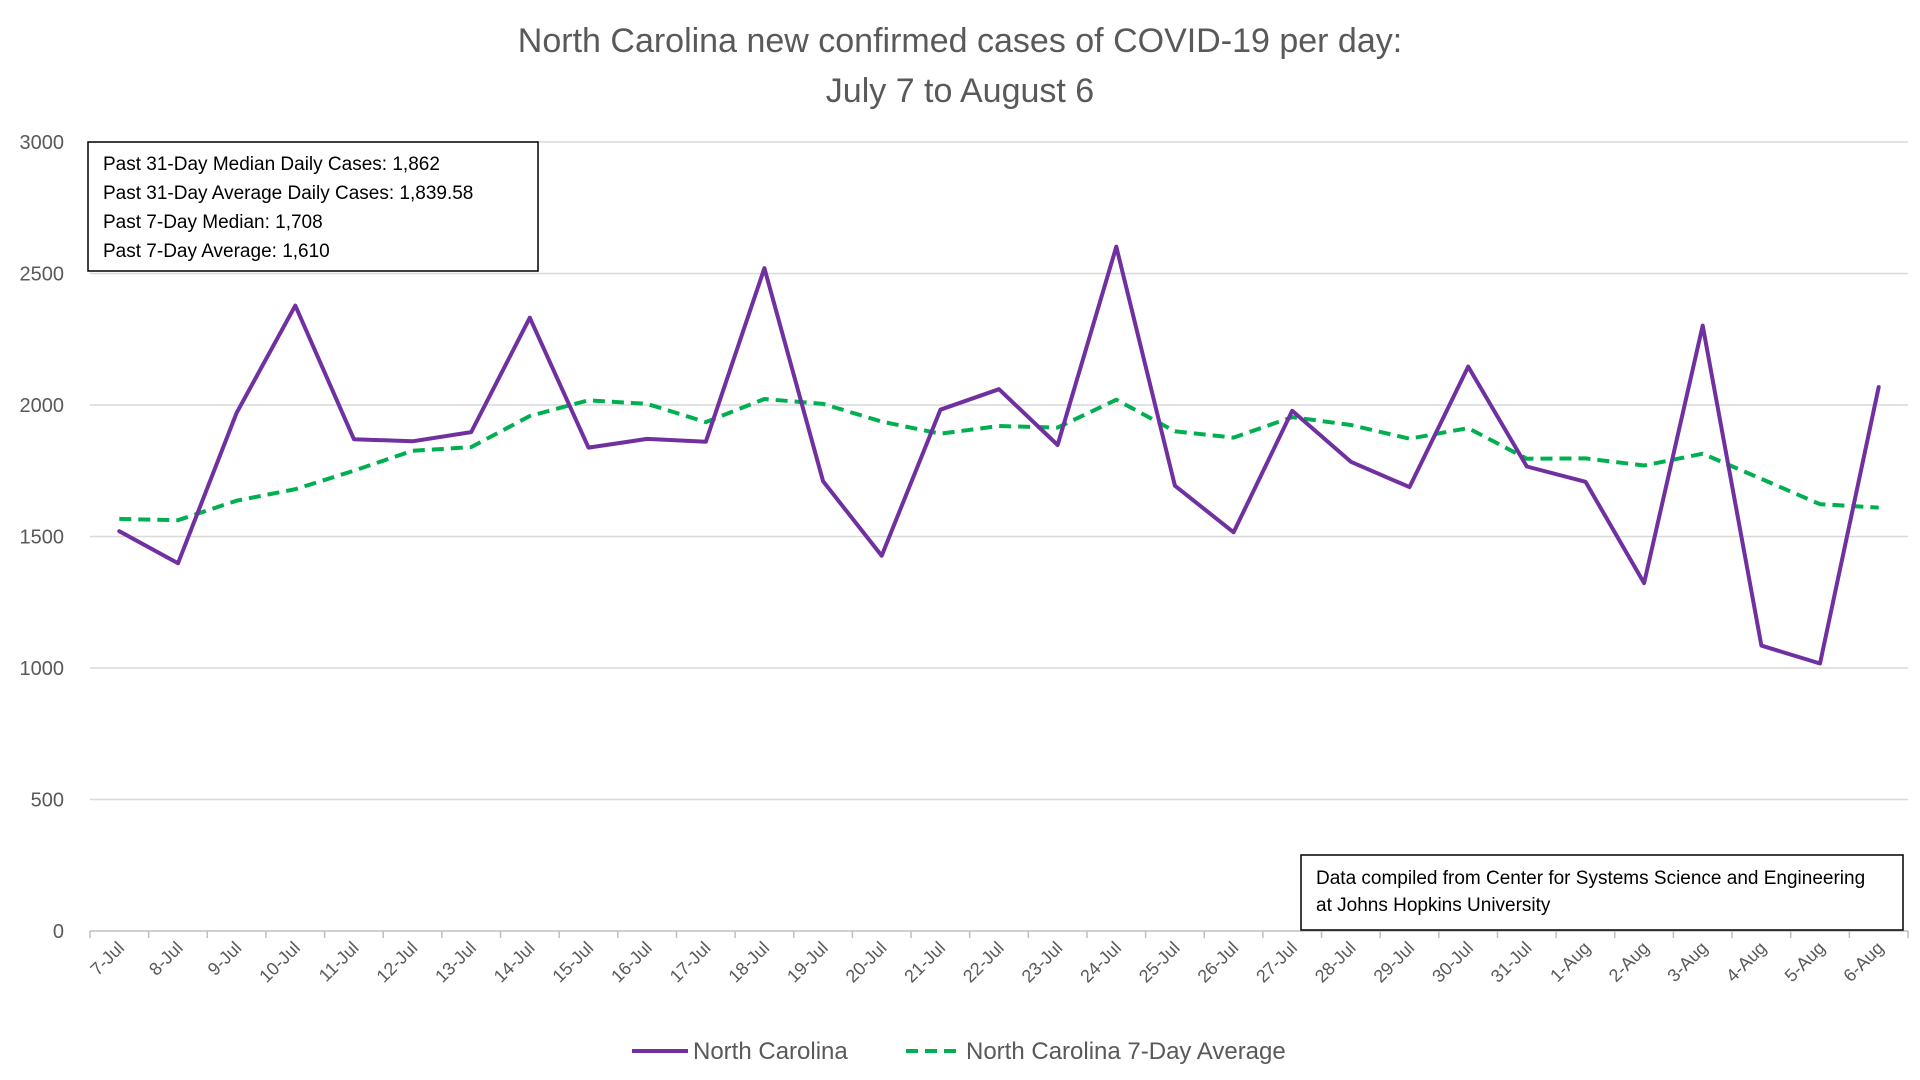 This screenshot has width=1920, height=1080. I want to click on x-tick-label: 8-Jul, so click(166, 959).